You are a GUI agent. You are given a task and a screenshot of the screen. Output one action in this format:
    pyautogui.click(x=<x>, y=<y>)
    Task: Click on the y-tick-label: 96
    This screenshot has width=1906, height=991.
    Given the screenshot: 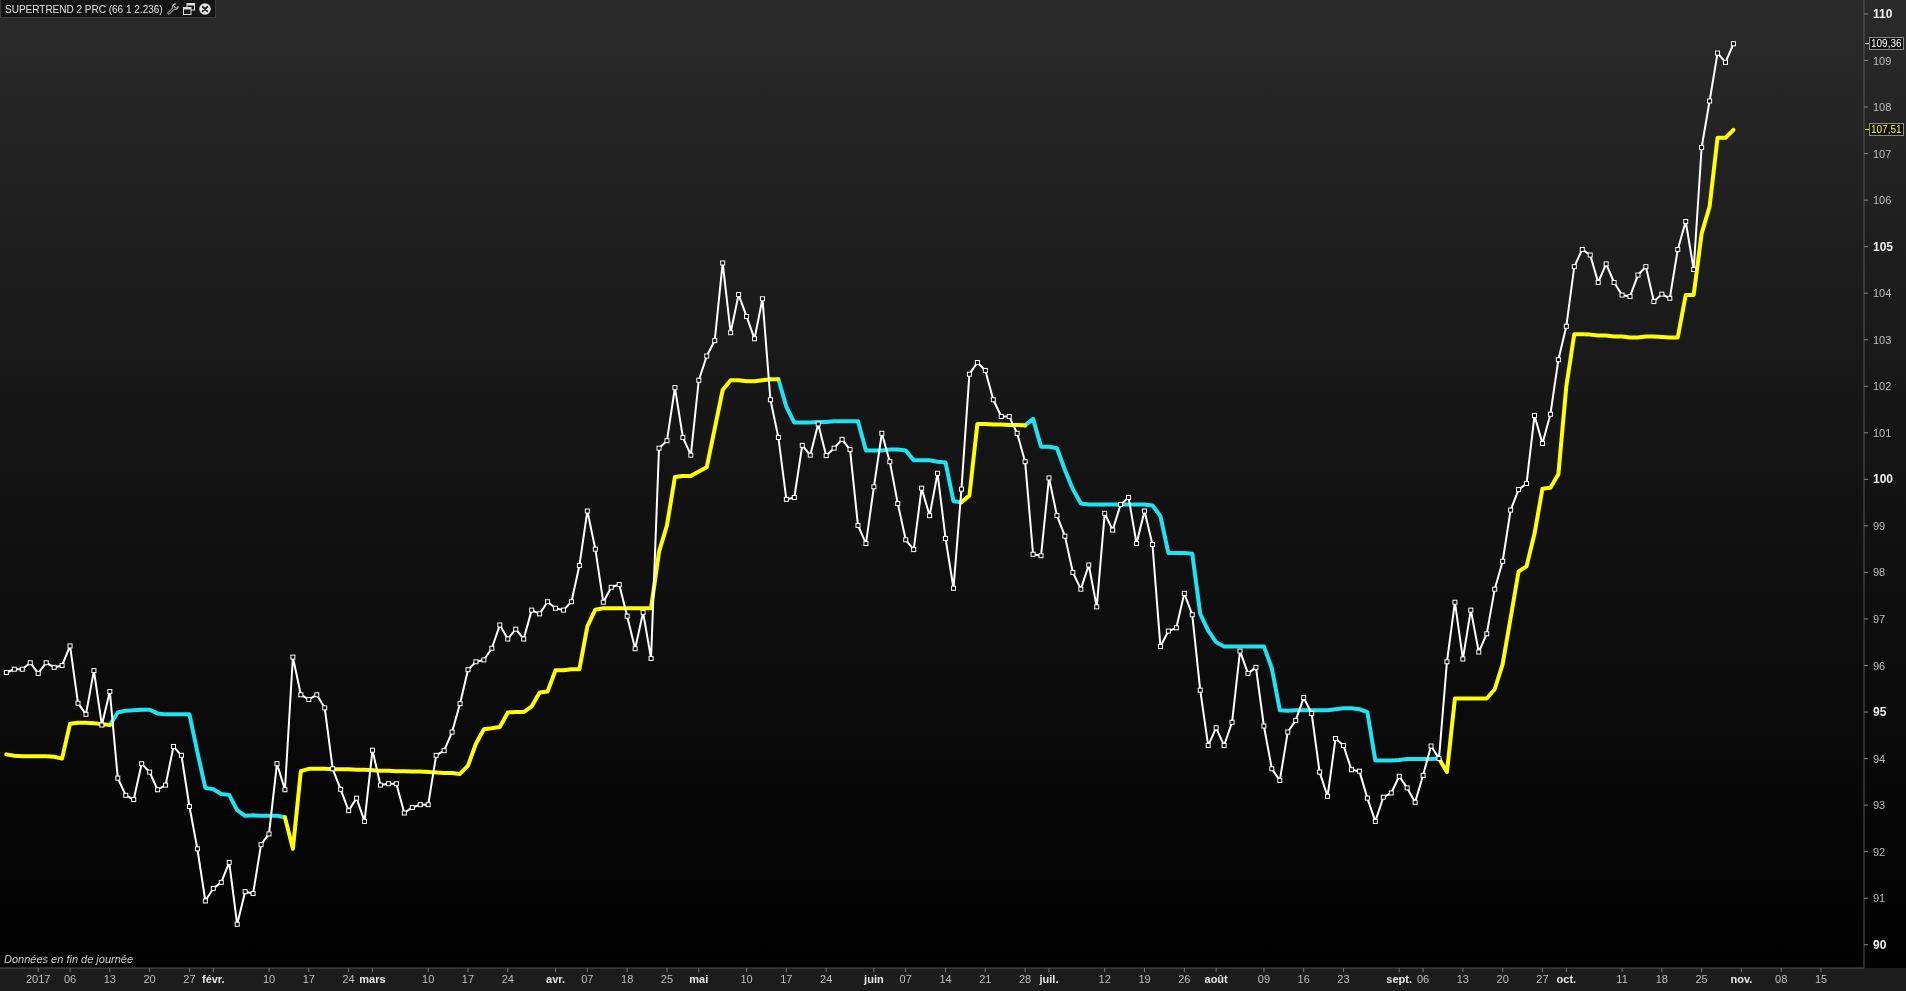 What is the action you would take?
    pyautogui.click(x=1879, y=665)
    